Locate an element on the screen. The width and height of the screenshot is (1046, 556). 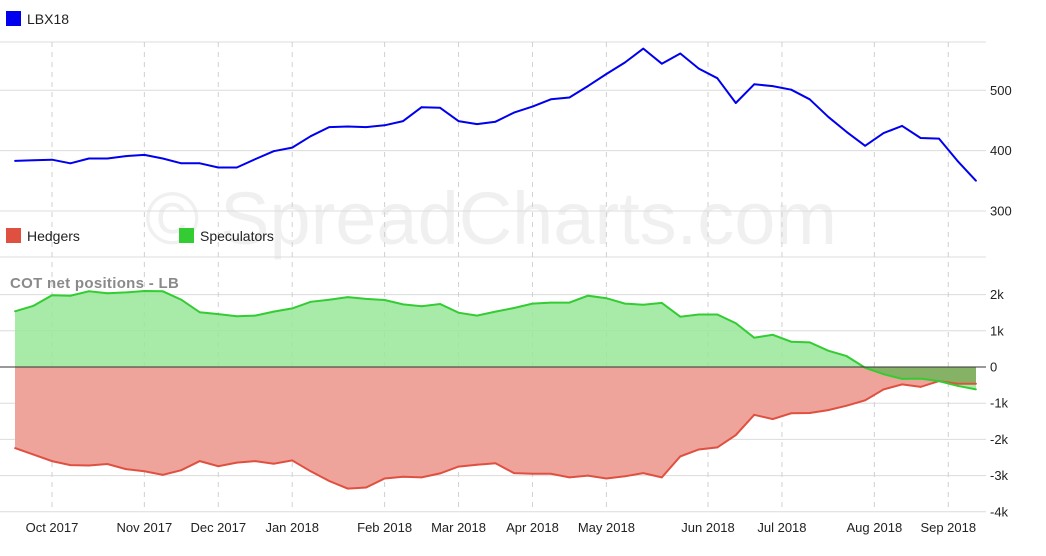
bottom-y-tick-label: -3k is located at coordinates (999, 475).